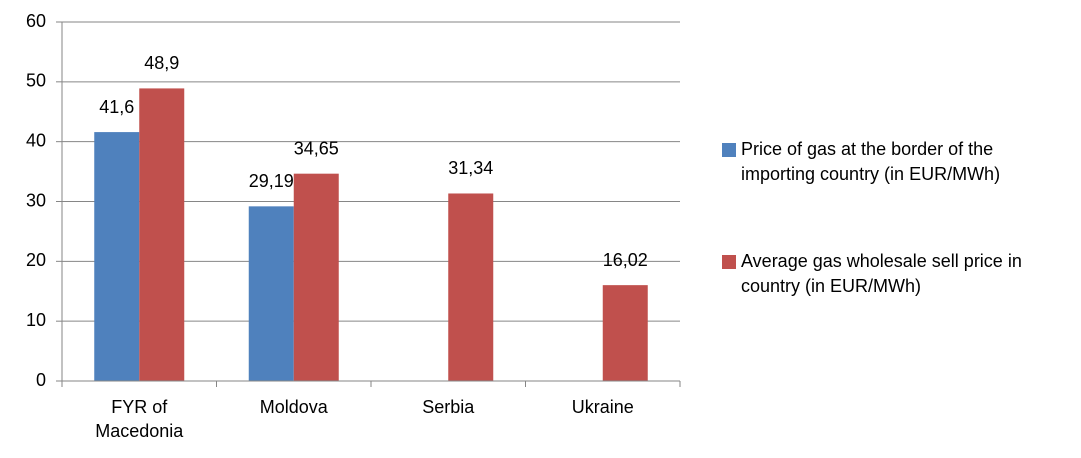 The width and height of the screenshot is (1081, 458). I want to click on data-label: 31,34, so click(470, 168).